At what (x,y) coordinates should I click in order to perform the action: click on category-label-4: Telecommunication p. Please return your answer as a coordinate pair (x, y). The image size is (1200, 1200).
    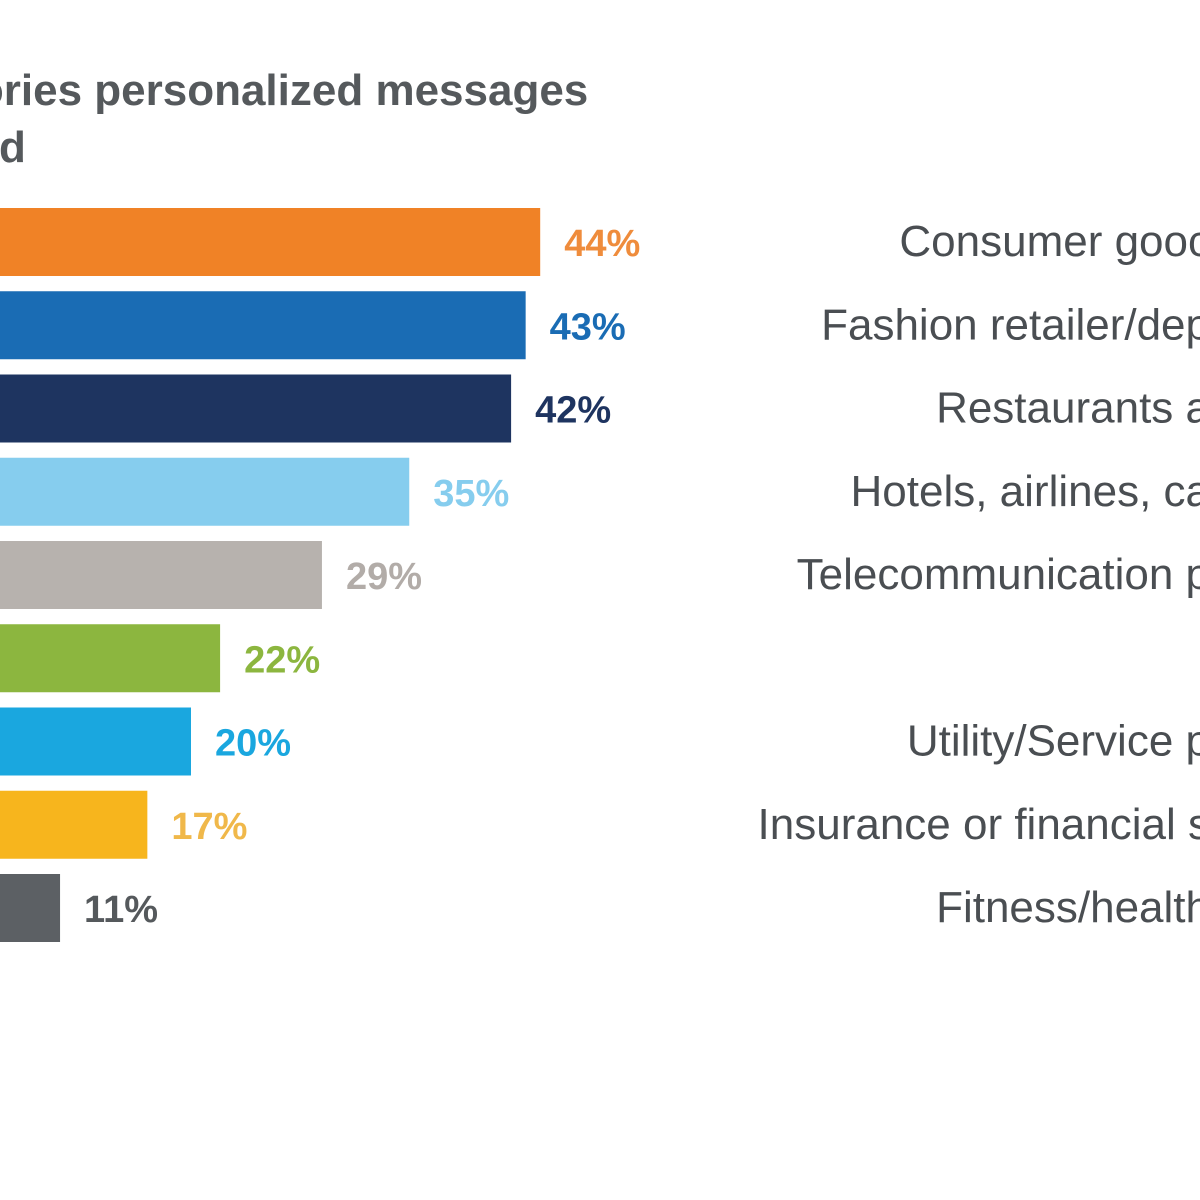
    Looking at the image, I should click on (998, 574).